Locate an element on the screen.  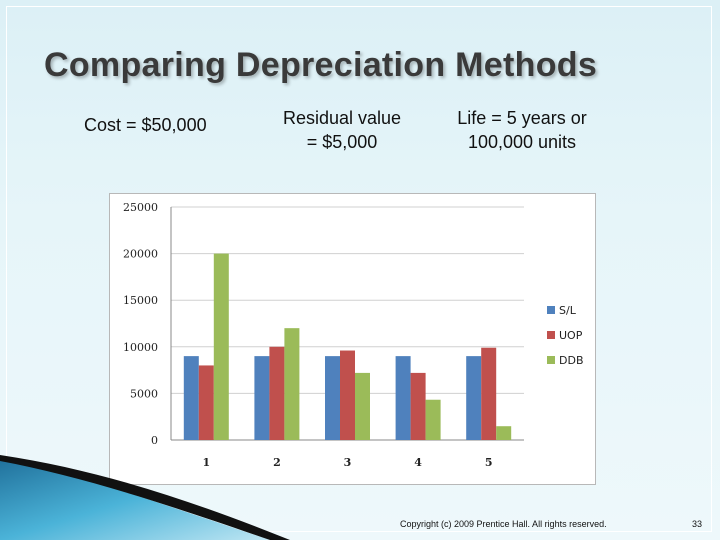
page-number: 33 is located at coordinates (697, 524).